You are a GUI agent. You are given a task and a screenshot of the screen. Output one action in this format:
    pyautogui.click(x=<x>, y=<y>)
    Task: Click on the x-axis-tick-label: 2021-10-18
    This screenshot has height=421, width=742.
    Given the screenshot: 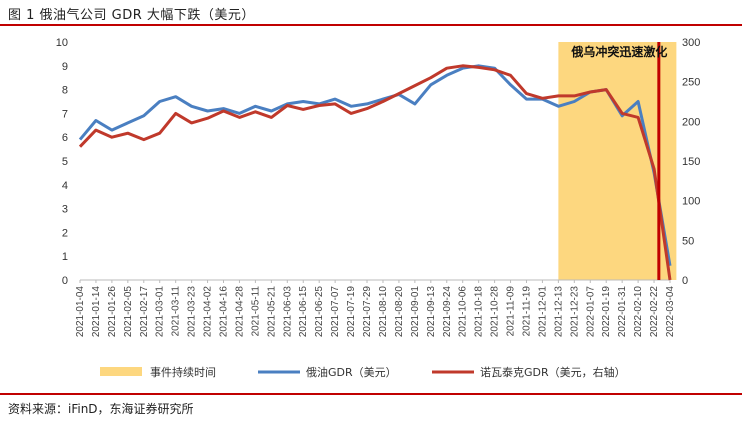 What is the action you would take?
    pyautogui.click(x=479, y=312)
    